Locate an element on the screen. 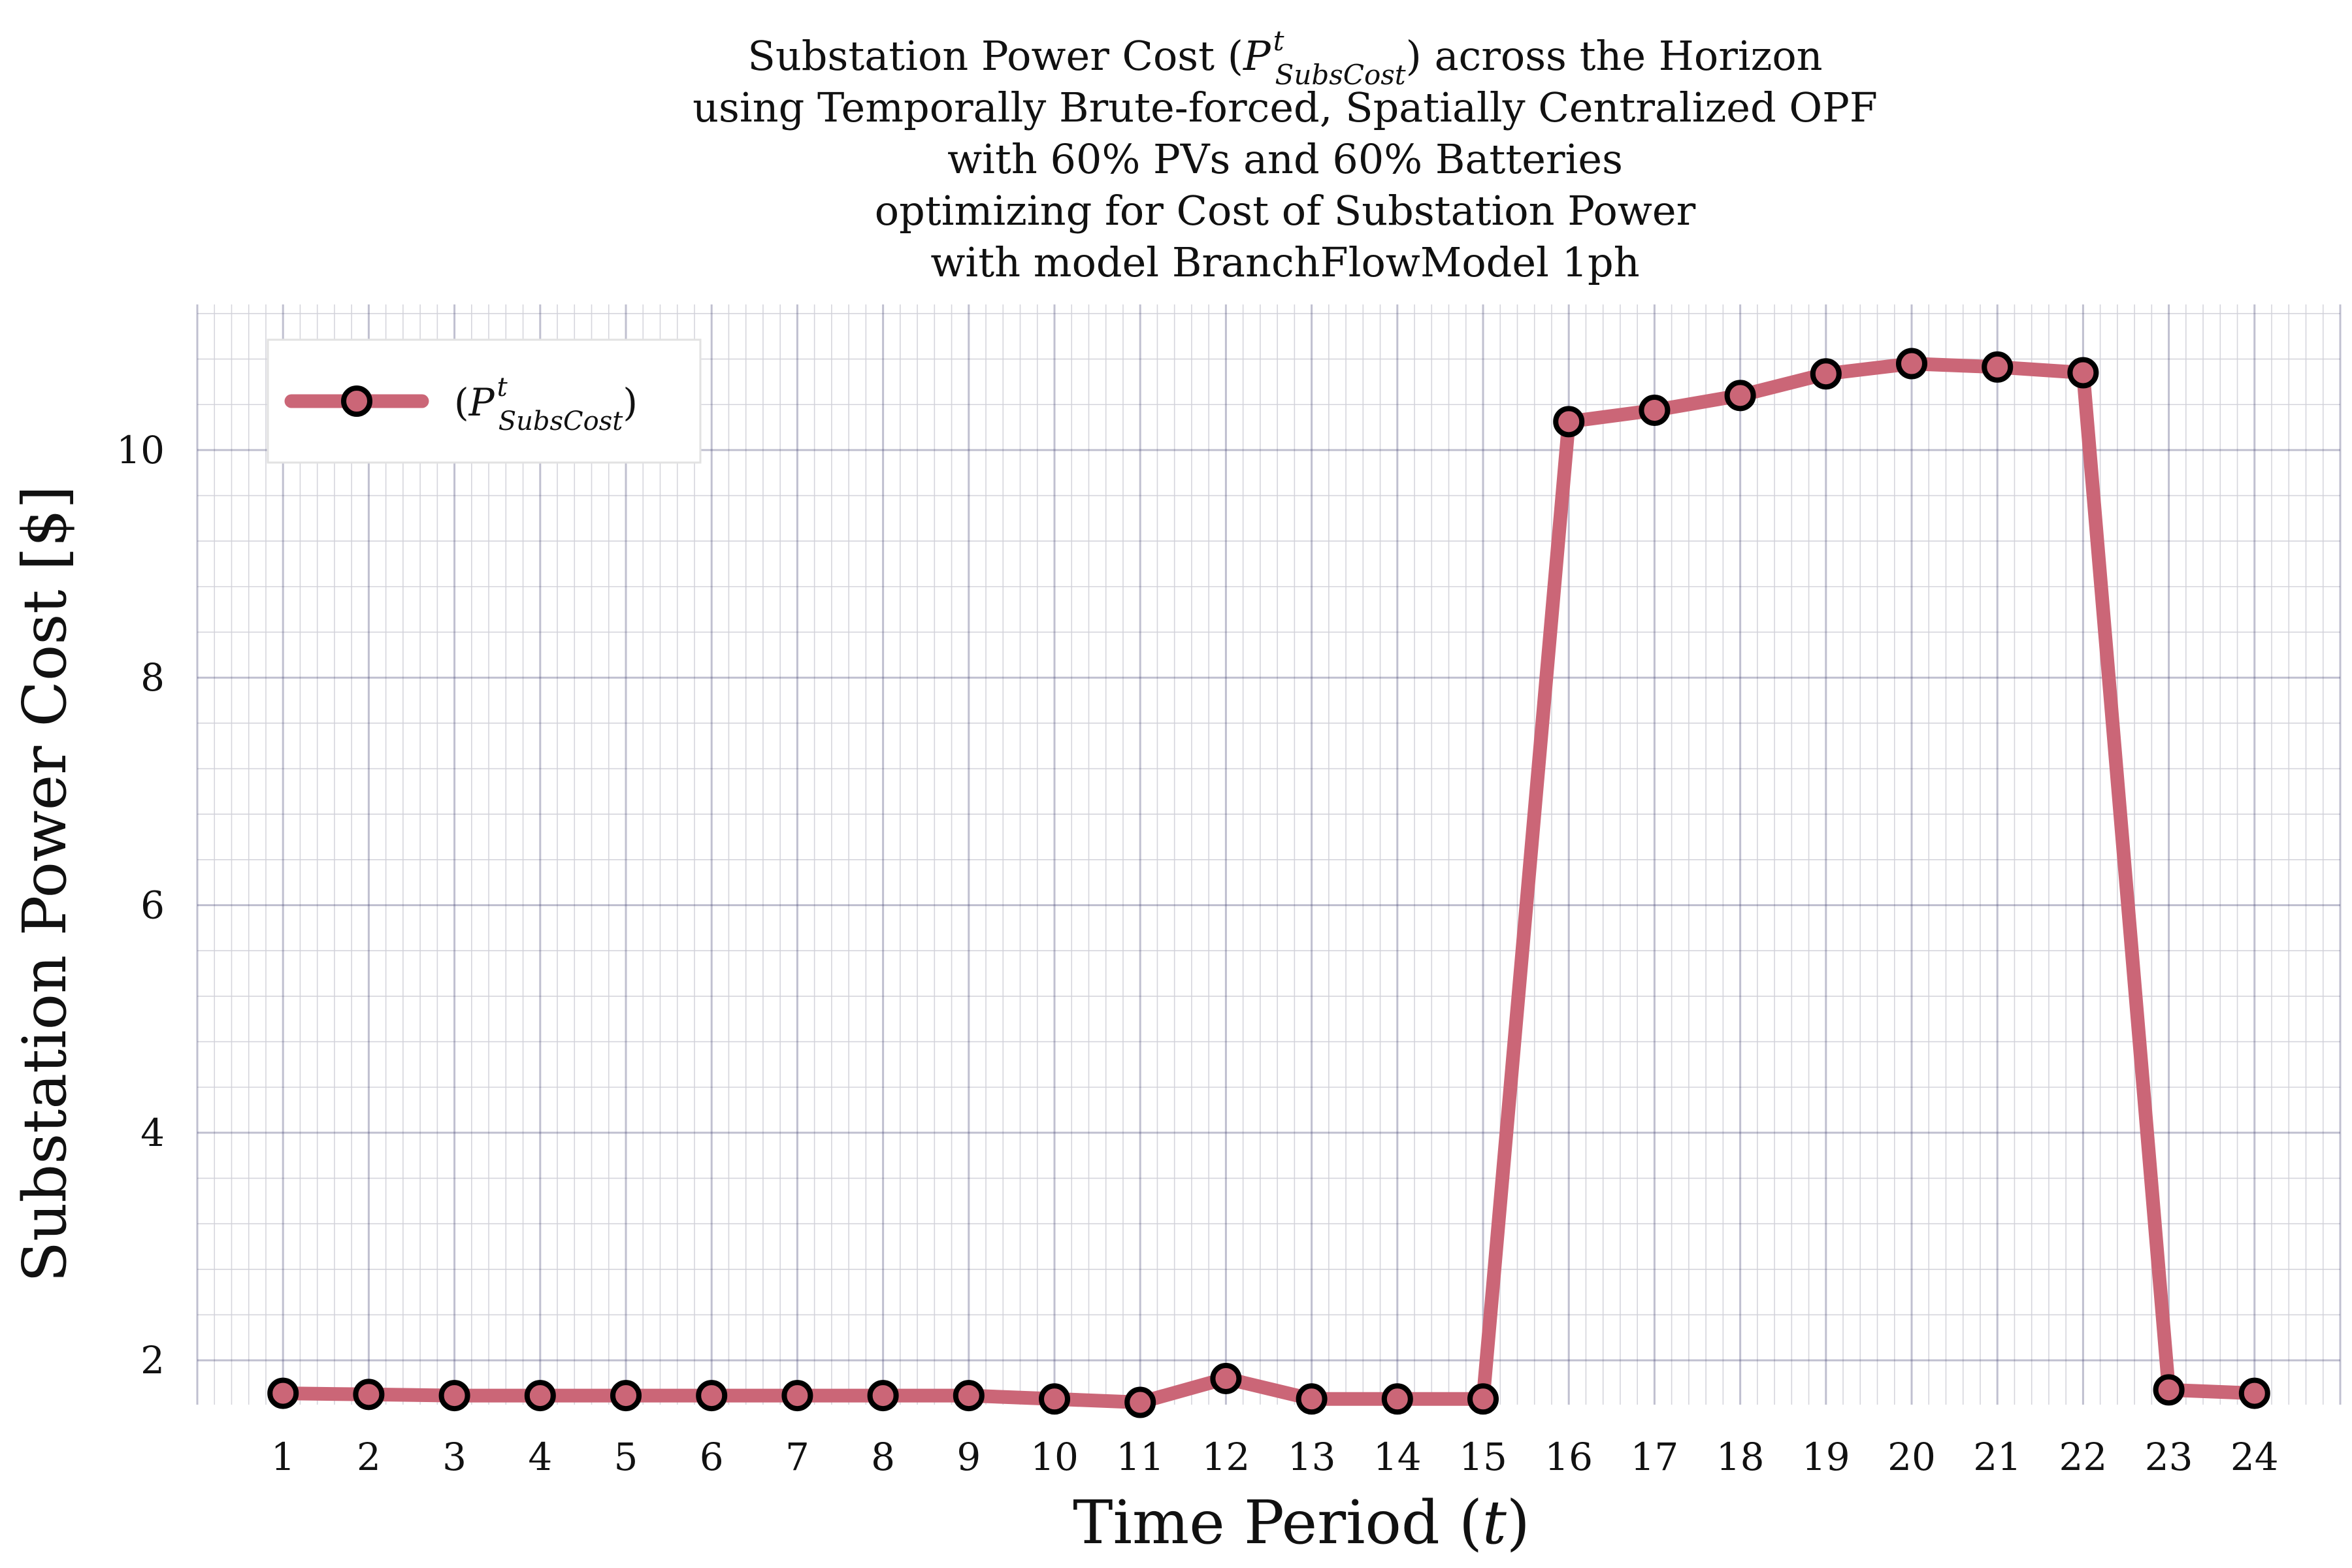 Image resolution: width=2352 pixels, height=1568 pixels. legend-text-segment: ) is located at coordinates (630, 402).